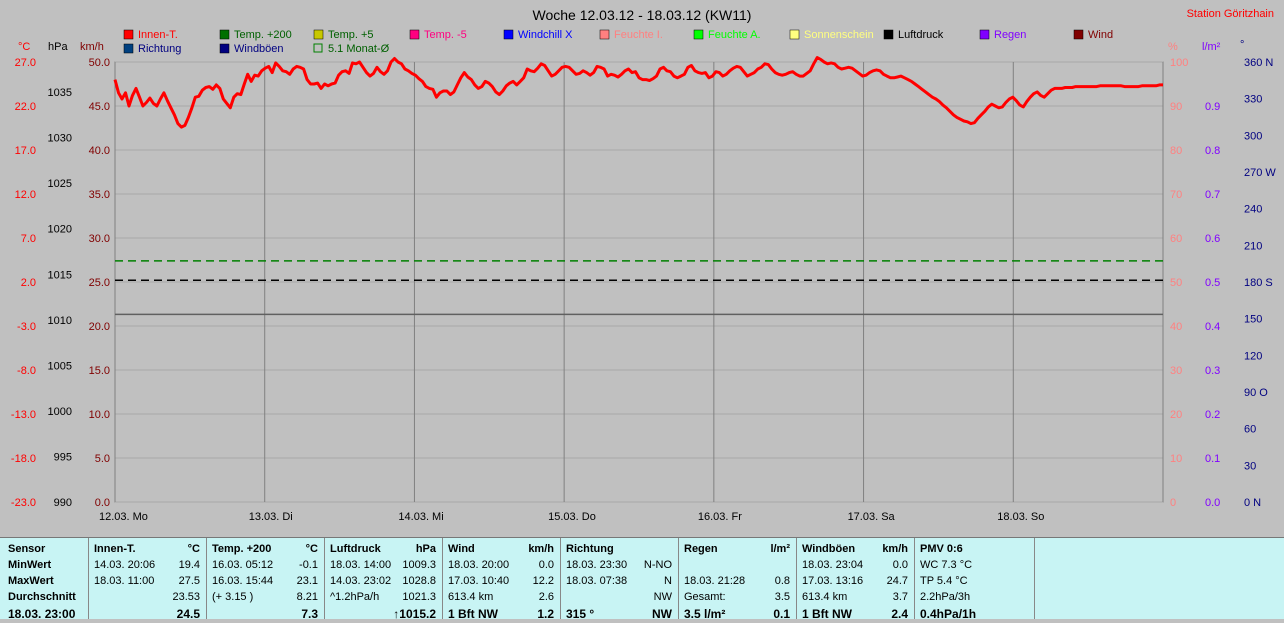 This screenshot has height=623, width=1284. What do you see at coordinates (1253, 100) in the screenshot?
I see `y-tick-dir-1: 330` at bounding box center [1253, 100].